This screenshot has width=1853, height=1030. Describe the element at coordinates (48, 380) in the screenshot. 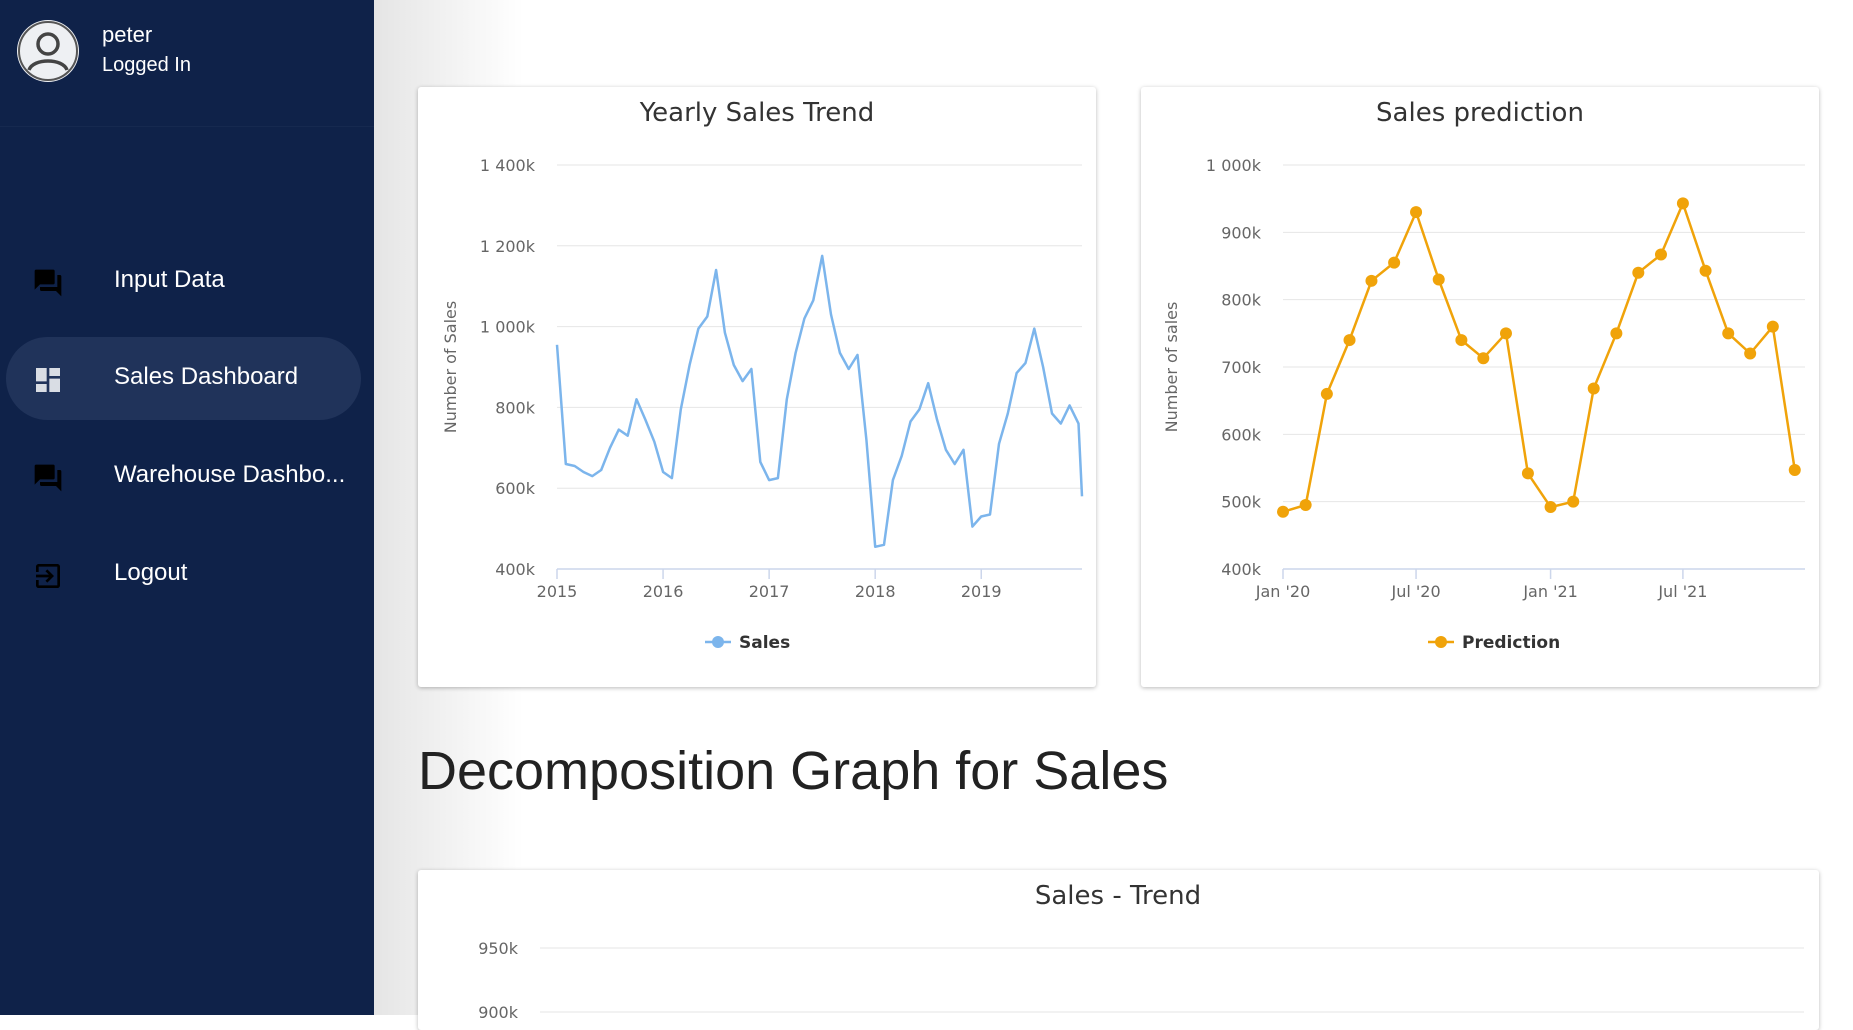

I see `dashboard-icon` at that location.